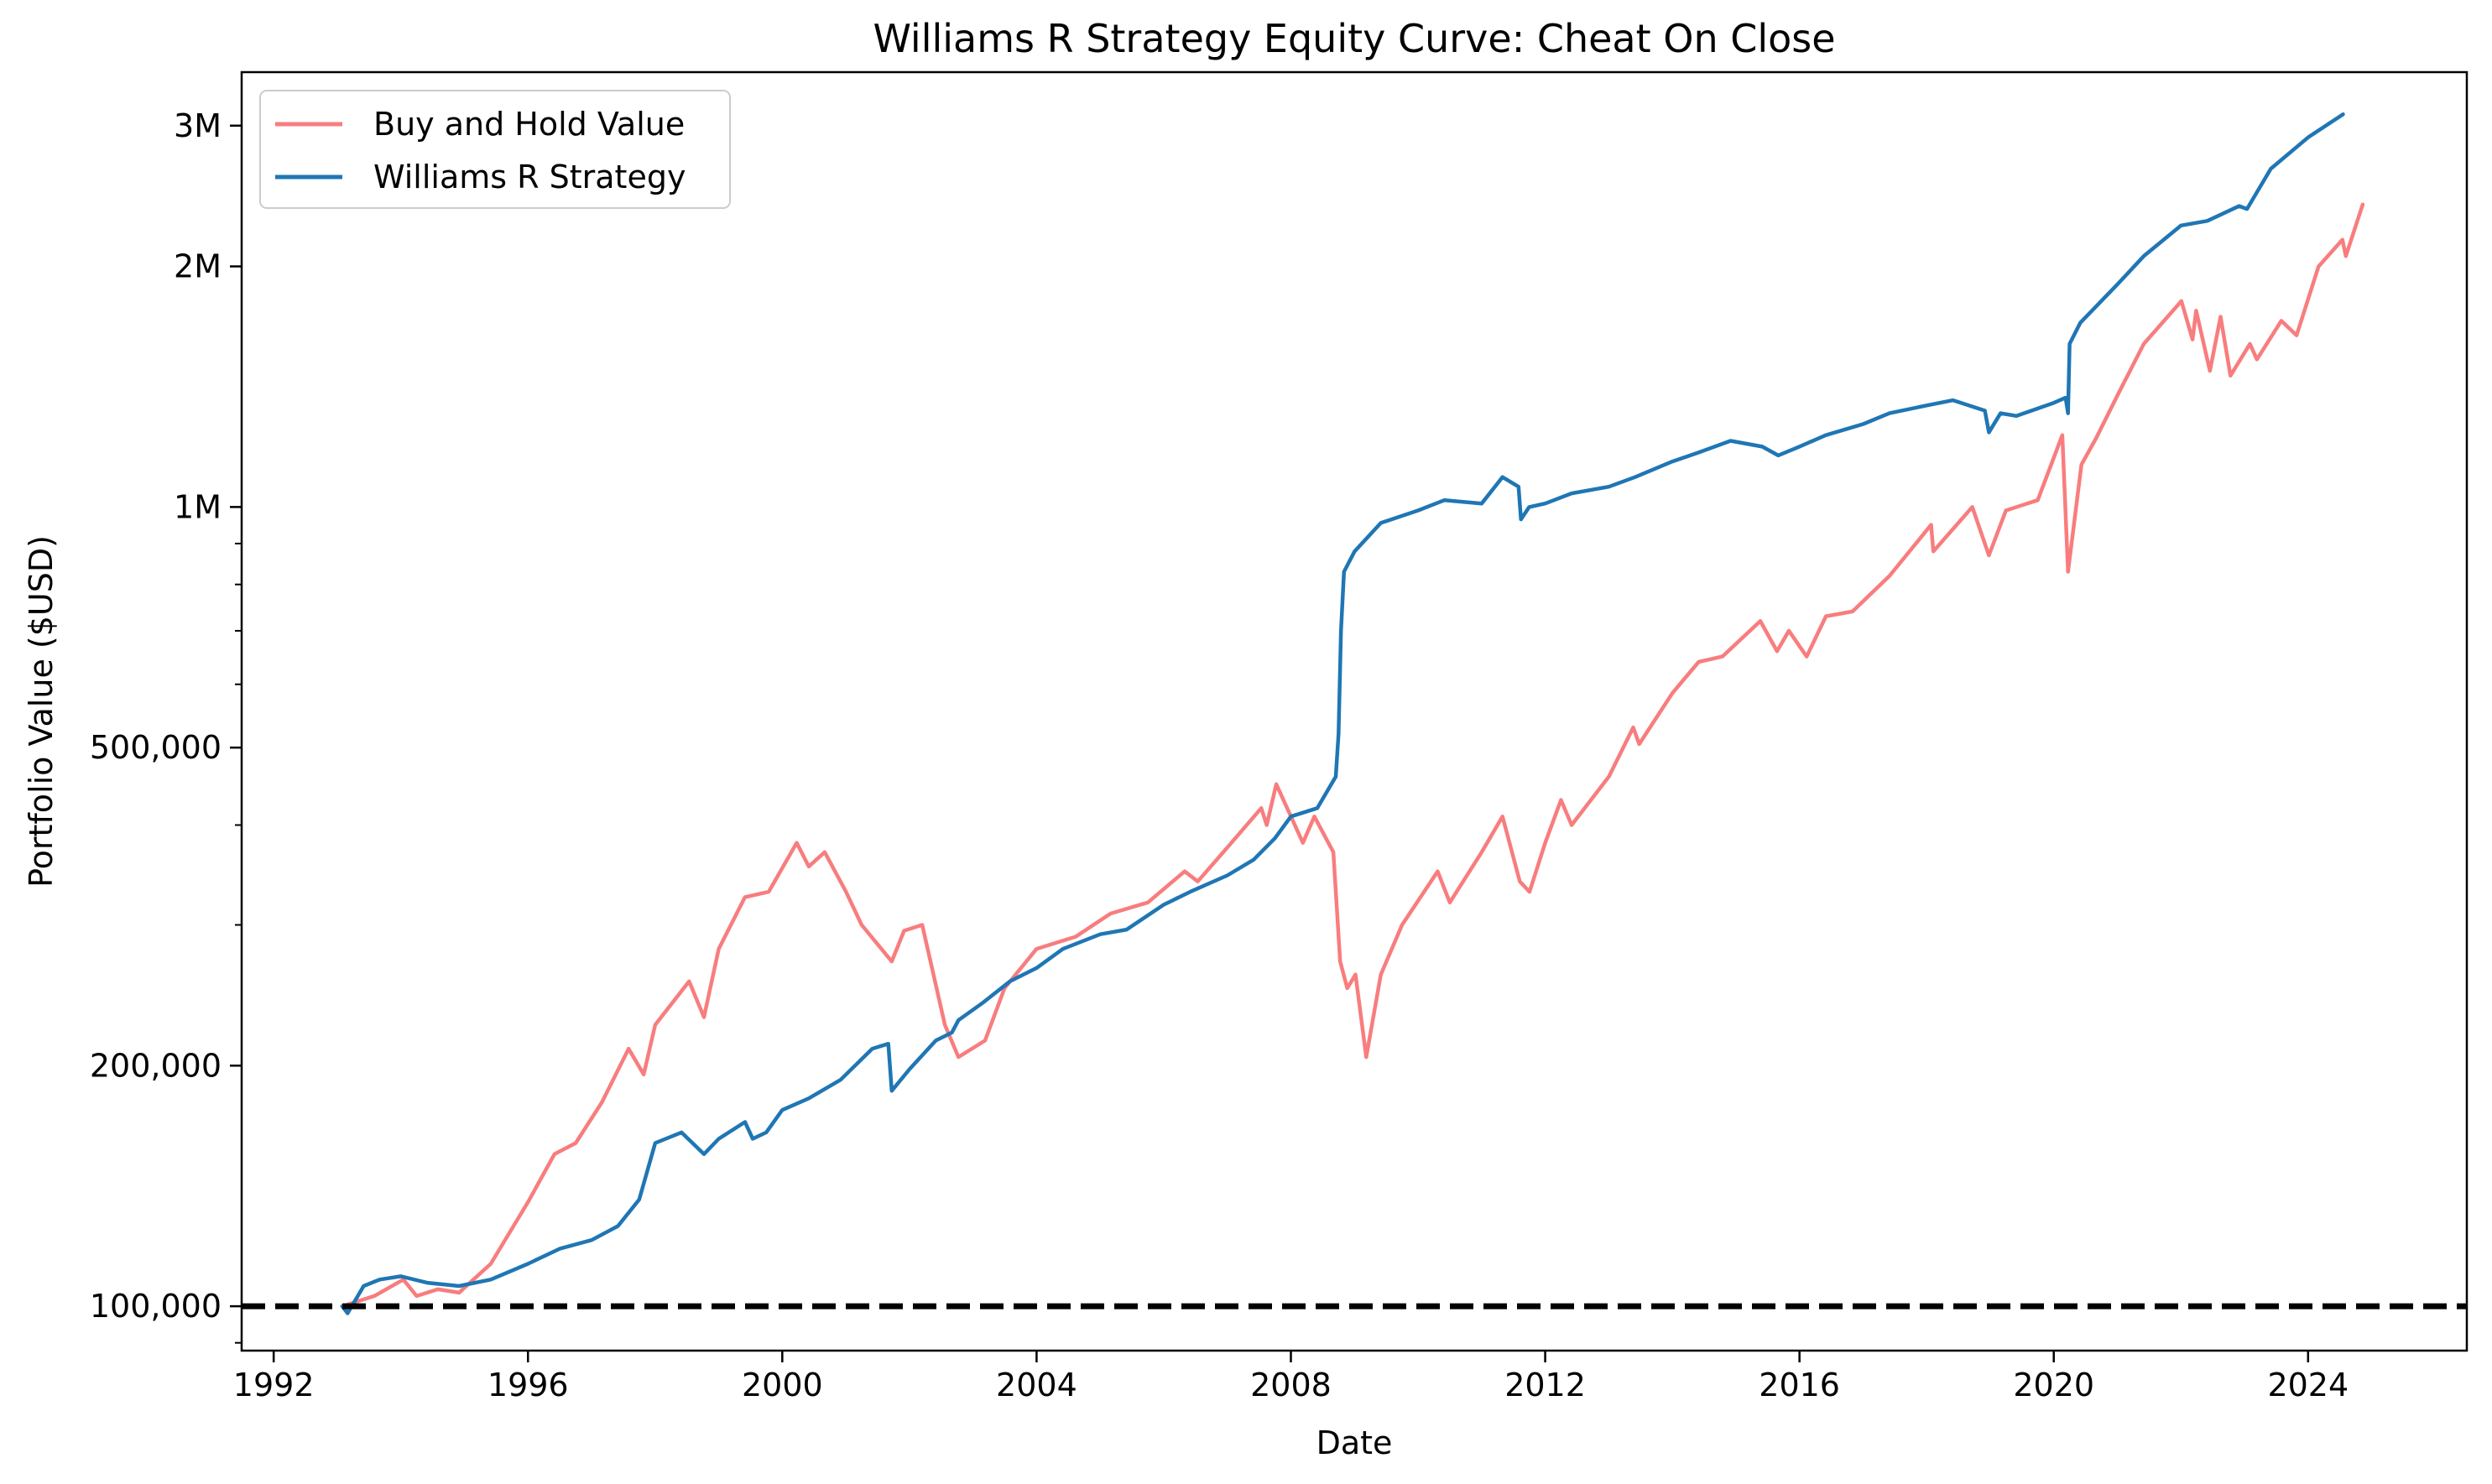 The height and width of the screenshot is (1484, 2492). What do you see at coordinates (529, 124) in the screenshot?
I see `legend-label-buy-and-hold: Buy and Hold Value` at bounding box center [529, 124].